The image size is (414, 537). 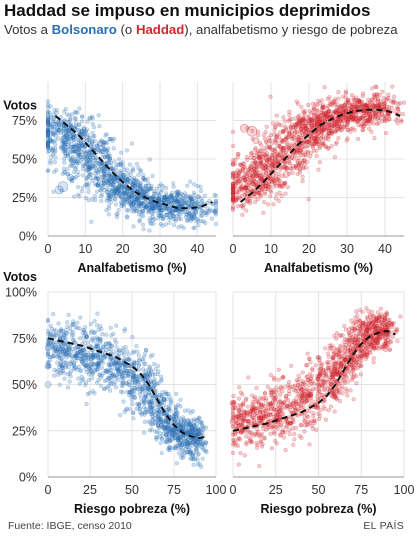 I want to click on x-axis-label: Analfabetismo (%), so click(x=318, y=268).